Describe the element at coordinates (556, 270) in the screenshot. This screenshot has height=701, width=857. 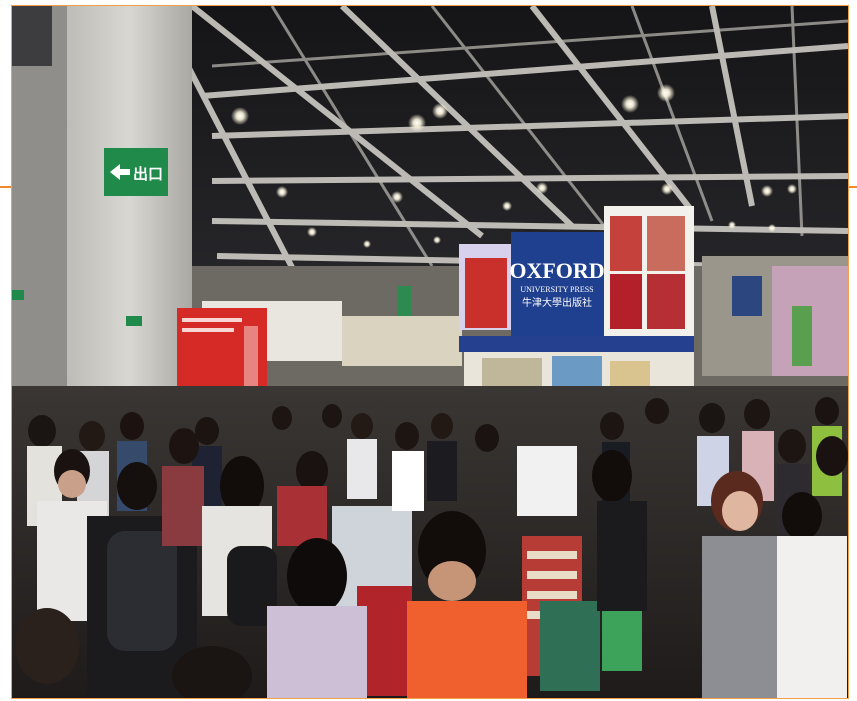
I see `booth-brand: OXFORD` at that location.